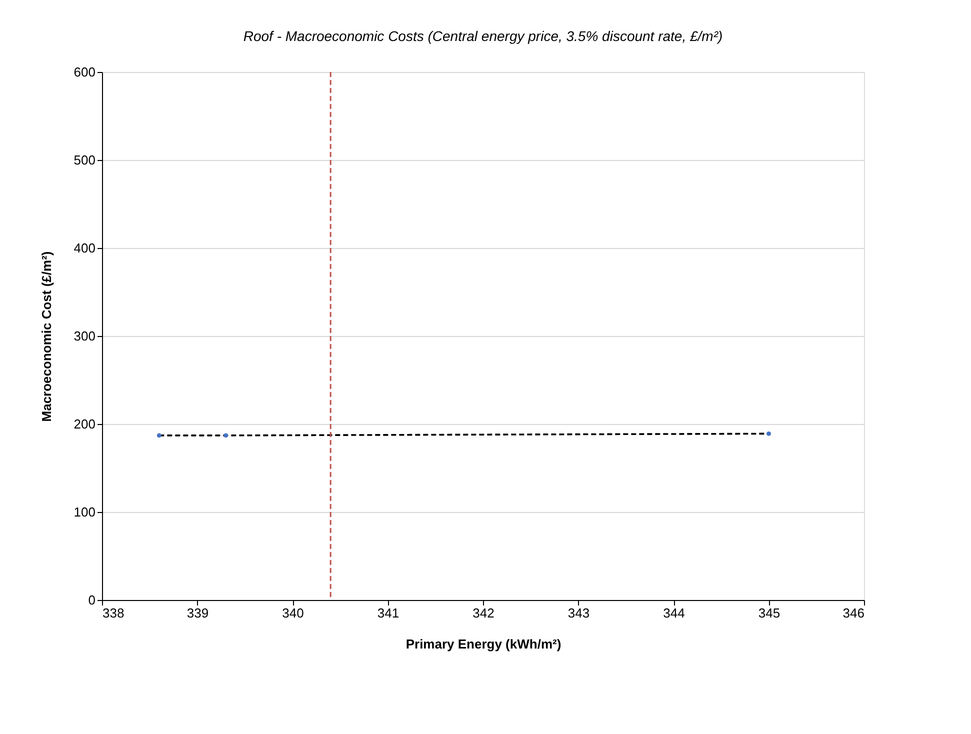  Describe the element at coordinates (197, 613) in the screenshot. I see `x-tick-label: 339` at that location.